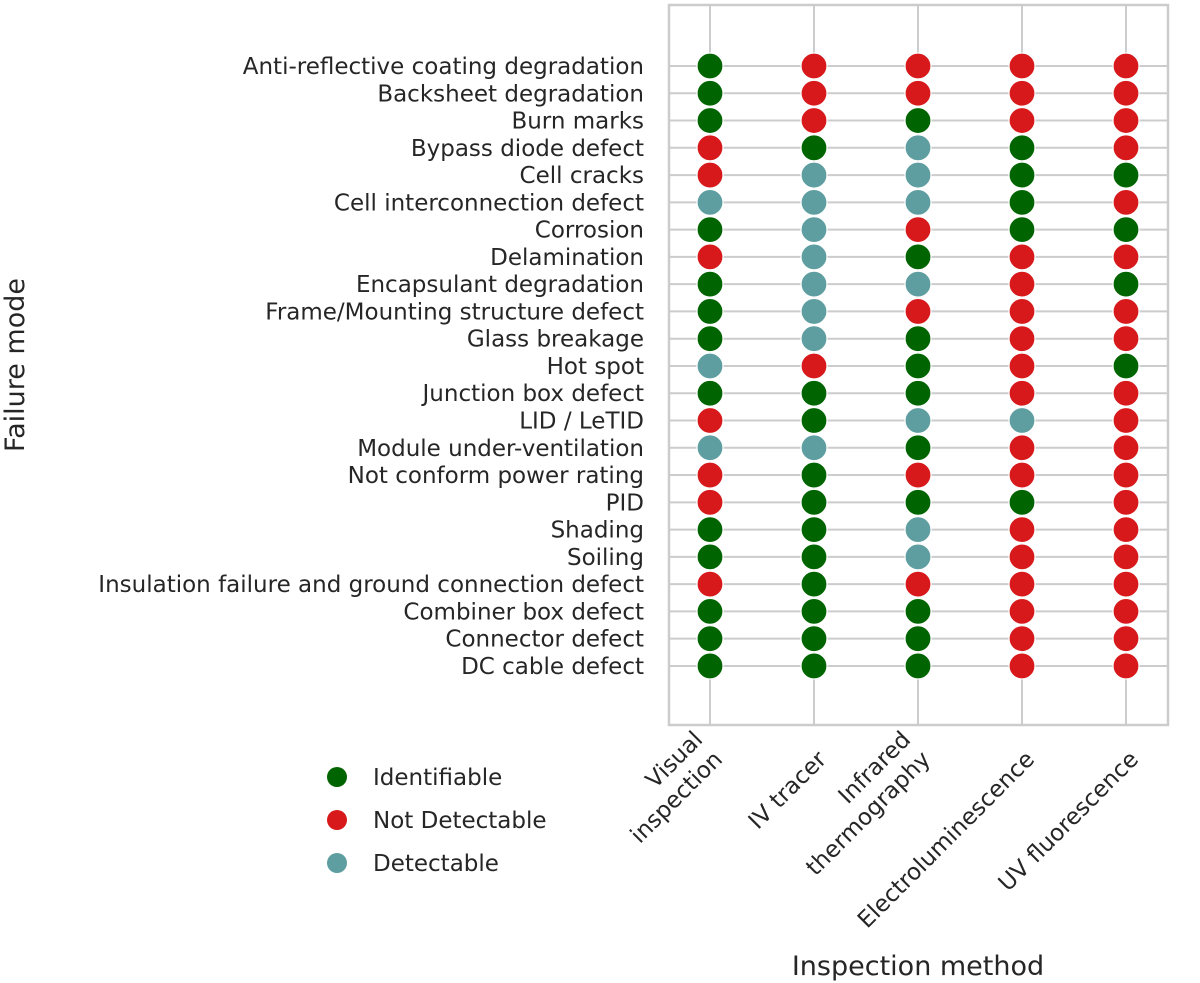 This screenshot has height=983, width=1200. I want to click on y-tick-label: Burn marks, so click(577, 122).